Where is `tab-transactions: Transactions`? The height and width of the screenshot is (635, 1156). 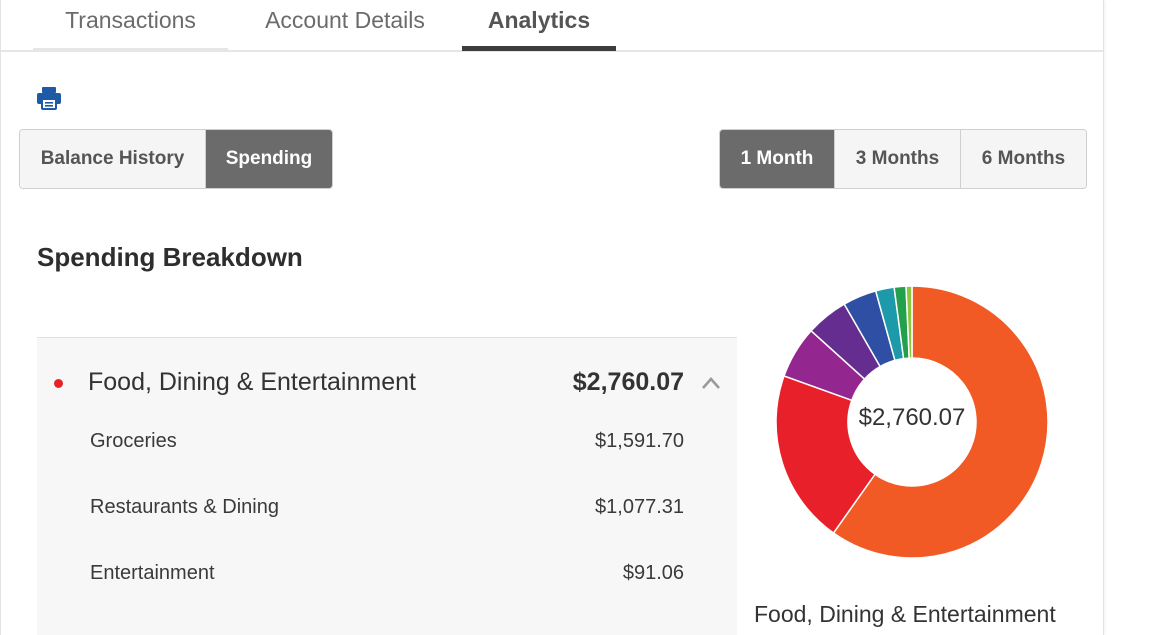
tab-transactions: Transactions is located at coordinates (130, 25).